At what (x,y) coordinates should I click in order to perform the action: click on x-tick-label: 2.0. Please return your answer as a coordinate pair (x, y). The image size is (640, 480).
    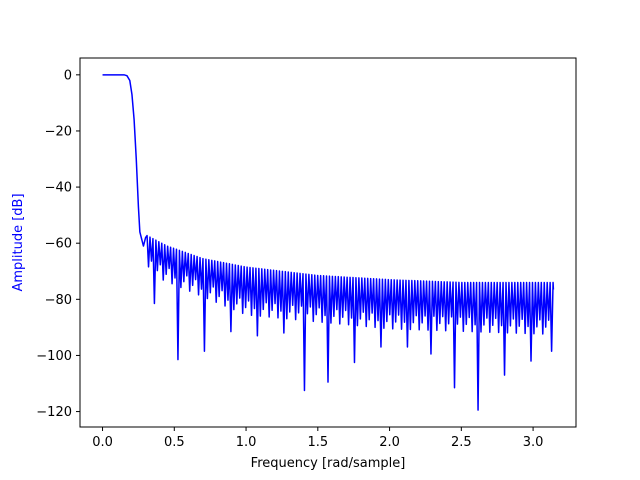
    Looking at the image, I should click on (389, 442).